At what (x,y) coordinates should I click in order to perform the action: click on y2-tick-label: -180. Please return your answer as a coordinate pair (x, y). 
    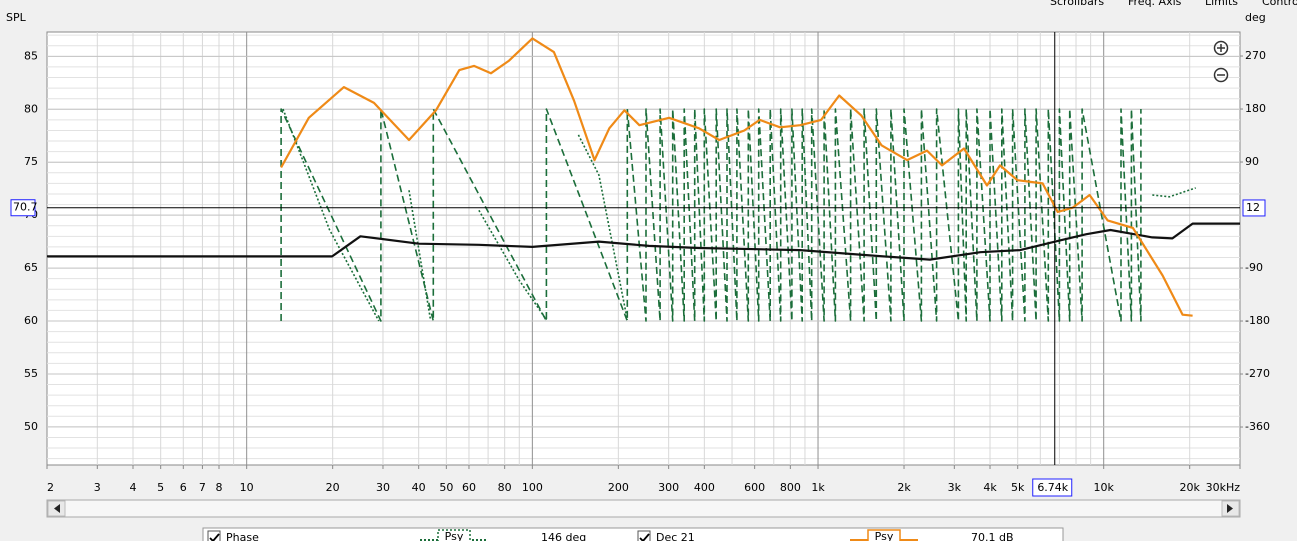
    Looking at the image, I should click on (1257, 320).